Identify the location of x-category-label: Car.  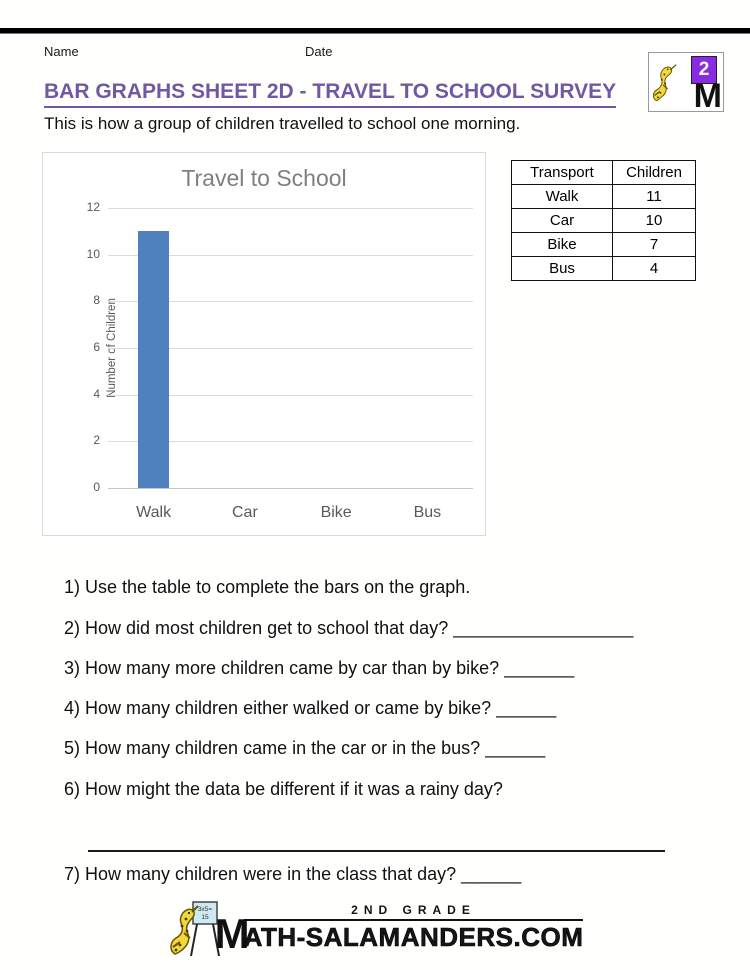
(244, 512).